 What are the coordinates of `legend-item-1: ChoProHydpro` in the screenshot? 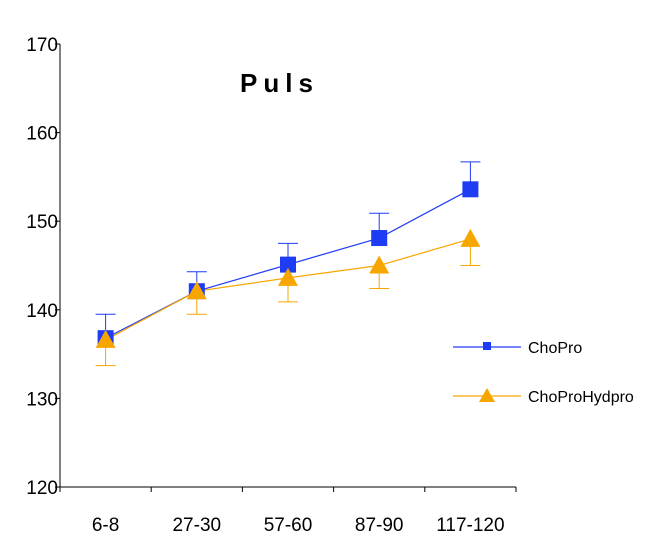 It's located at (543, 397).